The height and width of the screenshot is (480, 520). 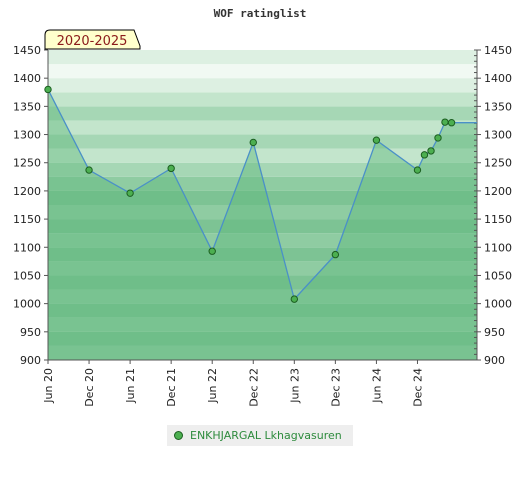 I want to click on y-tick-label-left: 1400, so click(x=27, y=78).